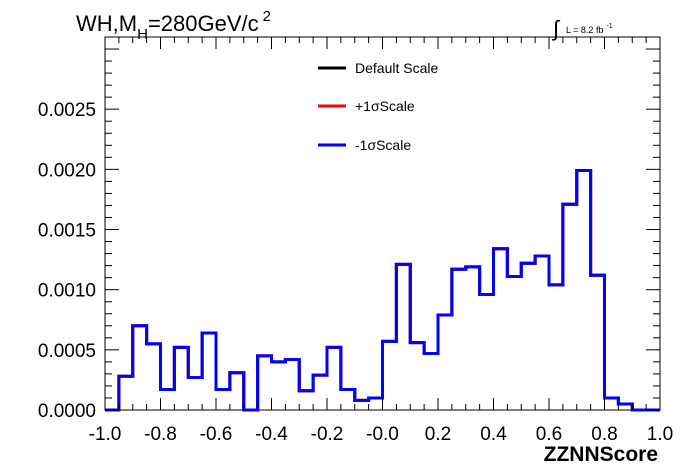 The height and width of the screenshot is (472, 696). Describe the element at coordinates (271, 434) in the screenshot. I see `x-tick-label: -0.4` at that location.